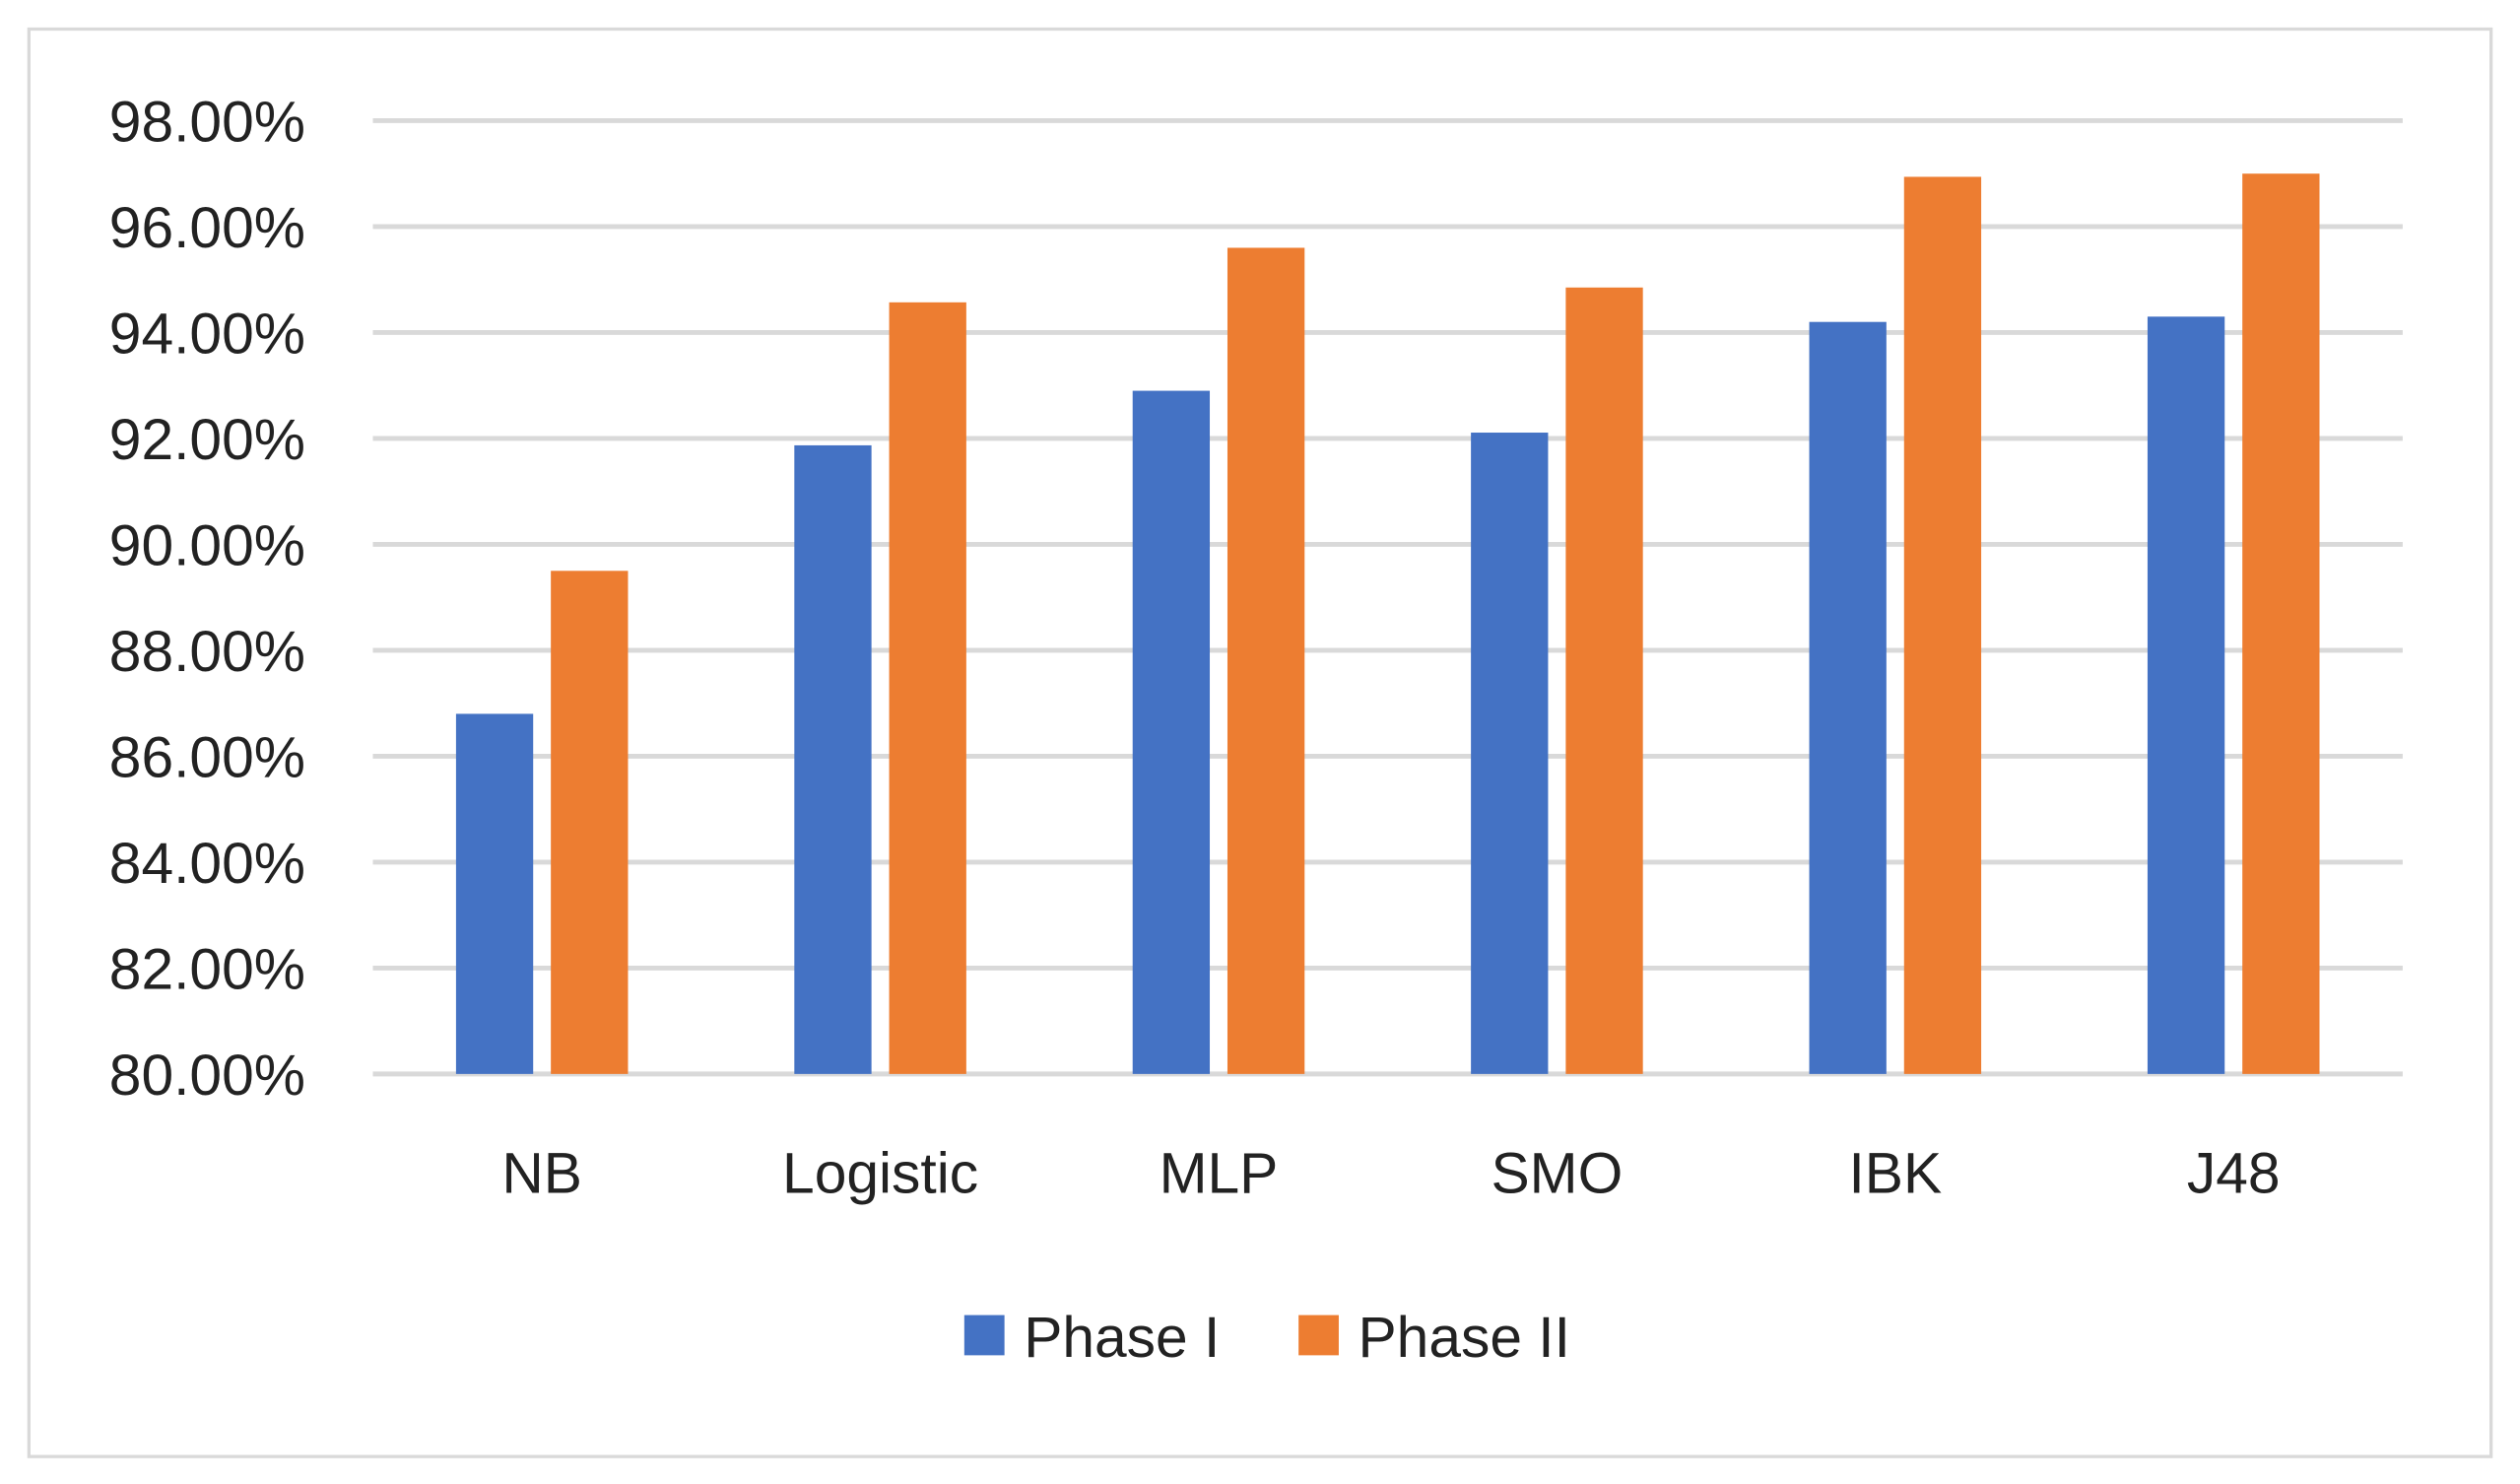 The width and height of the screenshot is (2520, 1484). I want to click on bar-mlp-phase-i, so click(1171, 732).